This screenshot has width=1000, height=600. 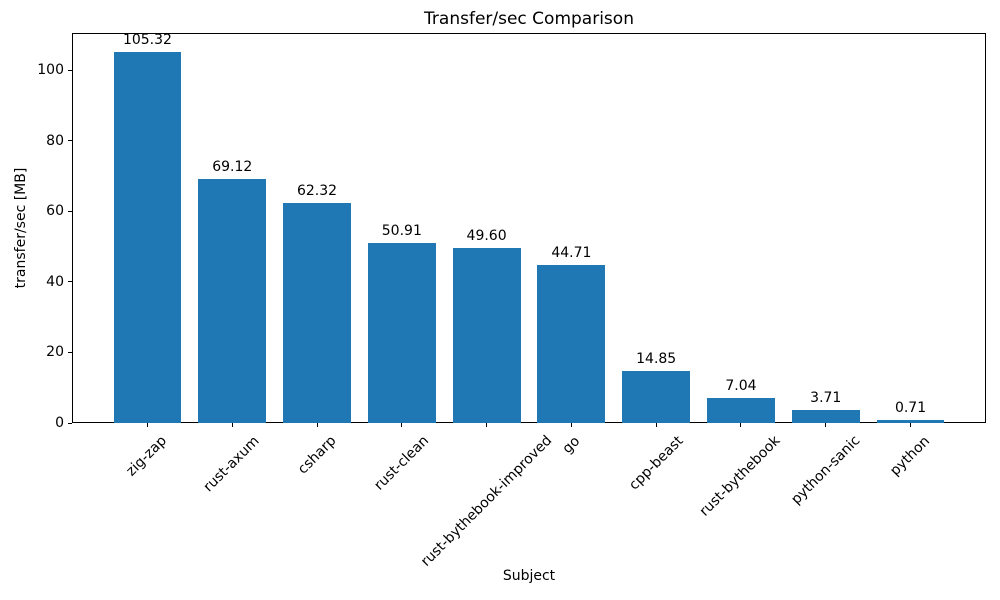 What do you see at coordinates (50, 70) in the screenshot?
I see `y-tick-label: 100` at bounding box center [50, 70].